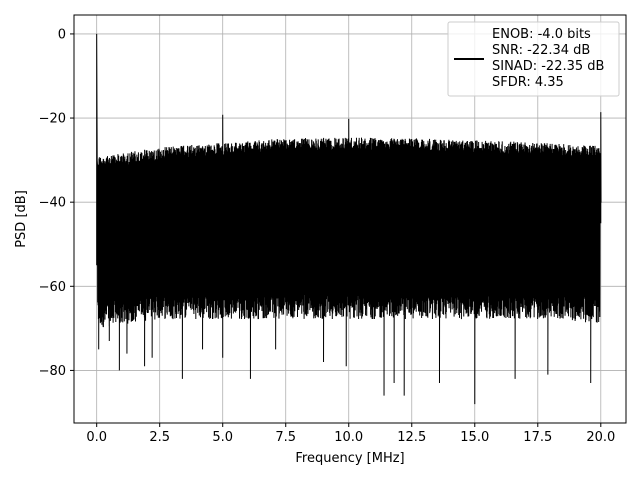  I want to click on legend-sinad: SINAD: -22.35 dB, so click(548, 66).